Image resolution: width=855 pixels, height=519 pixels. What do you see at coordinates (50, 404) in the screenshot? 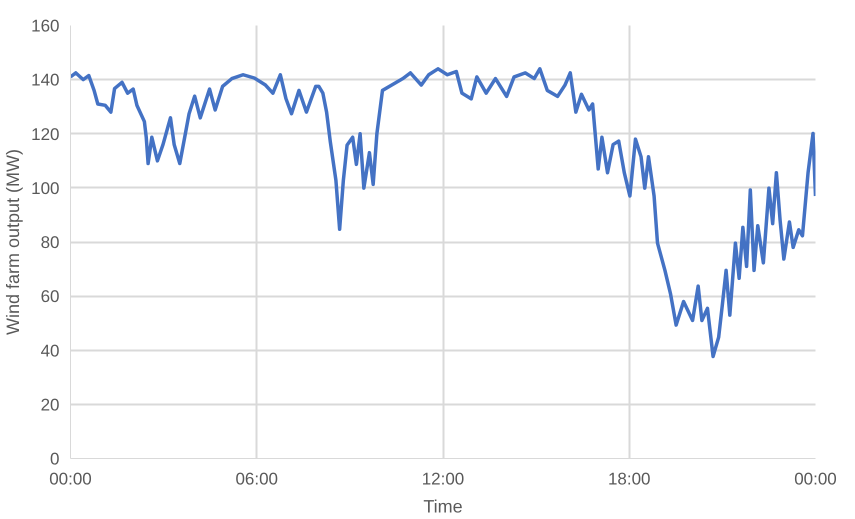
I see `y-tick-label: 20` at bounding box center [50, 404].